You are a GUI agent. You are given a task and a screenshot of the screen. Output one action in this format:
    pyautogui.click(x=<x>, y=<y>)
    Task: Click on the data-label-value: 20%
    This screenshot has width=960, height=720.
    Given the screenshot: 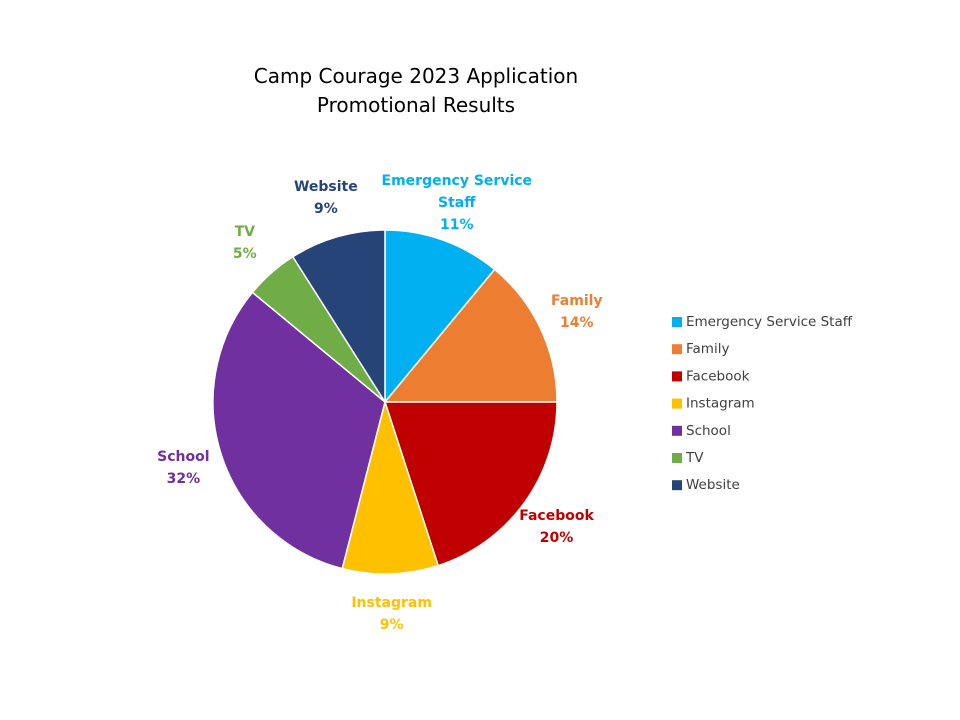 What is the action you would take?
    pyautogui.click(x=556, y=537)
    